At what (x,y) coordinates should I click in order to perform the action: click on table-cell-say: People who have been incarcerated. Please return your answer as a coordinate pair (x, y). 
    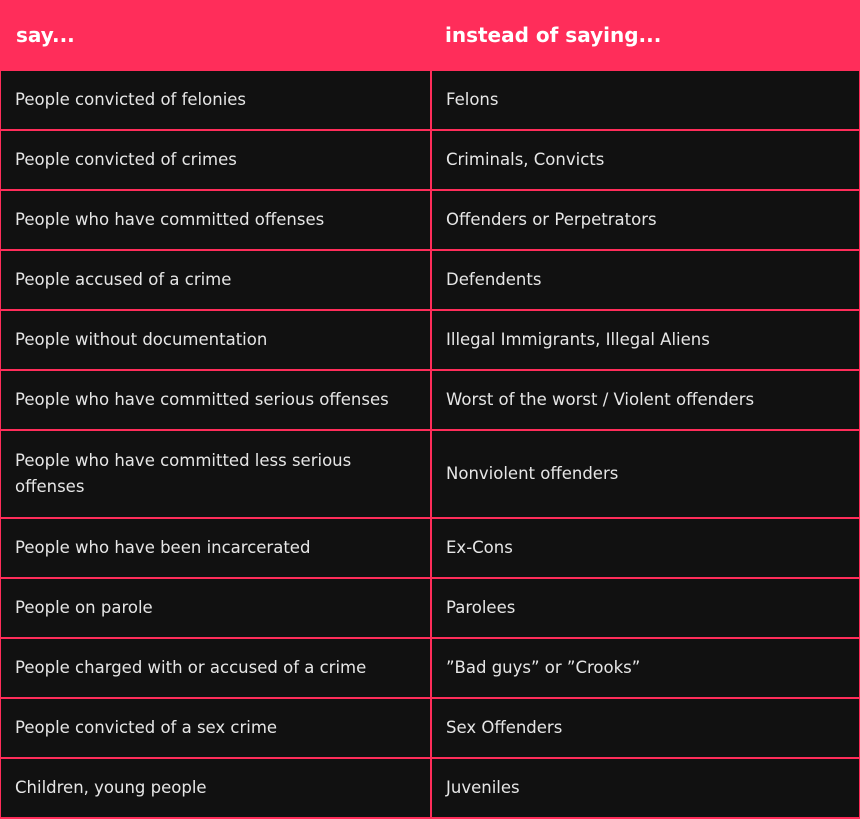
    Looking at the image, I should click on (215, 548).